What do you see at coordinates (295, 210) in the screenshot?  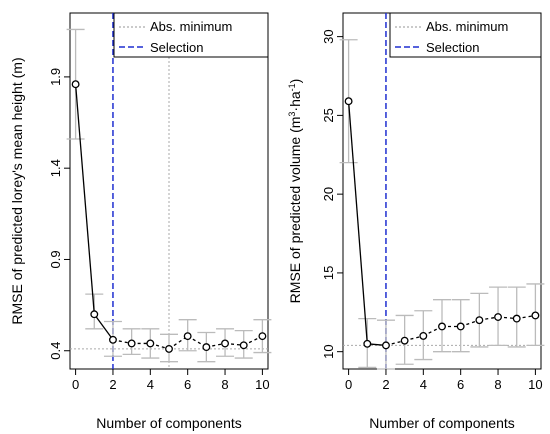 I see `right-y-label-main: RMSE of predicted volume (m` at bounding box center [295, 210].